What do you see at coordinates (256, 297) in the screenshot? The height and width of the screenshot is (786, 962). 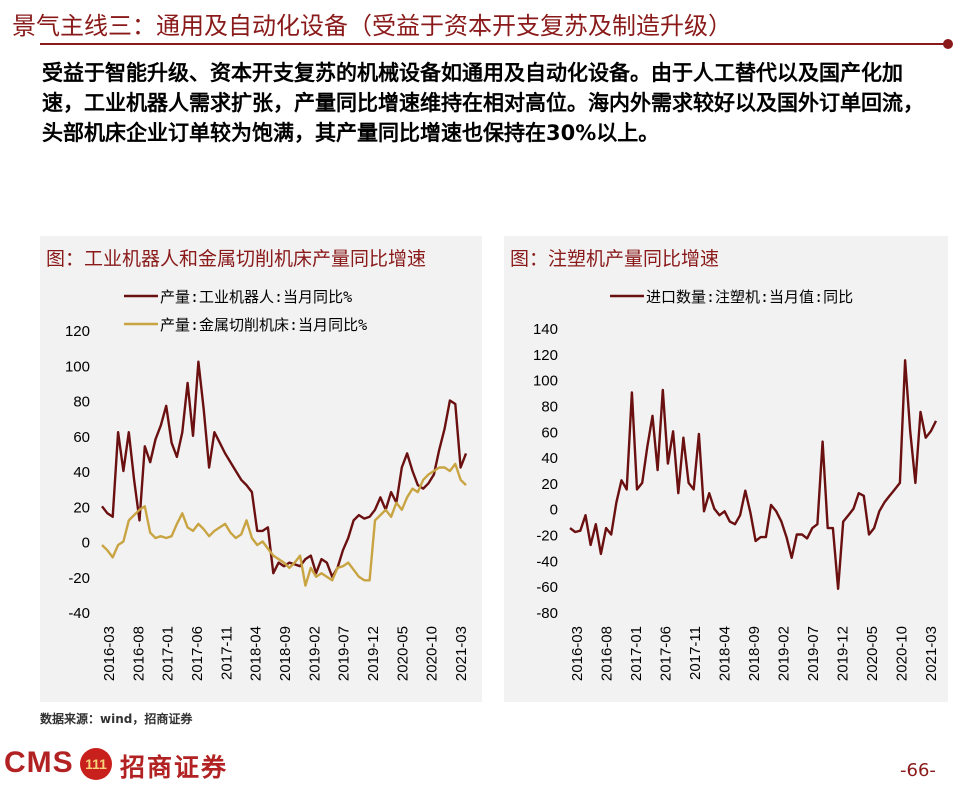 I see `legend-label: 产量:工业机器人:当月同比%` at bounding box center [256, 297].